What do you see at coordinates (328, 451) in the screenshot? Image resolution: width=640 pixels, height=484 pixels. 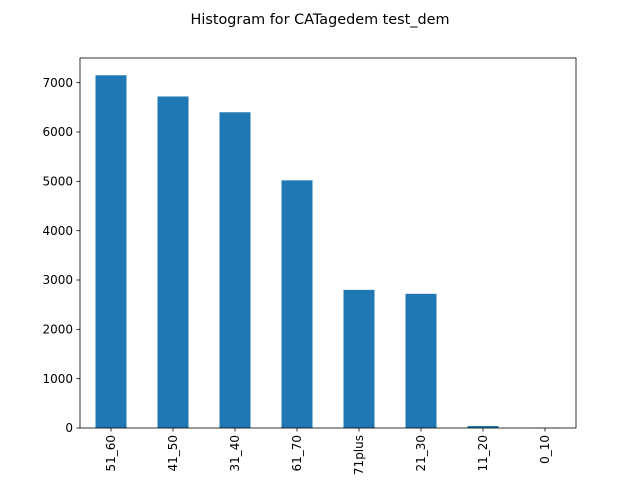 I see `x-axis: 51_60 41_50 31_40 61_70 71plus 21_30 11_20 0_10` at bounding box center [328, 451].